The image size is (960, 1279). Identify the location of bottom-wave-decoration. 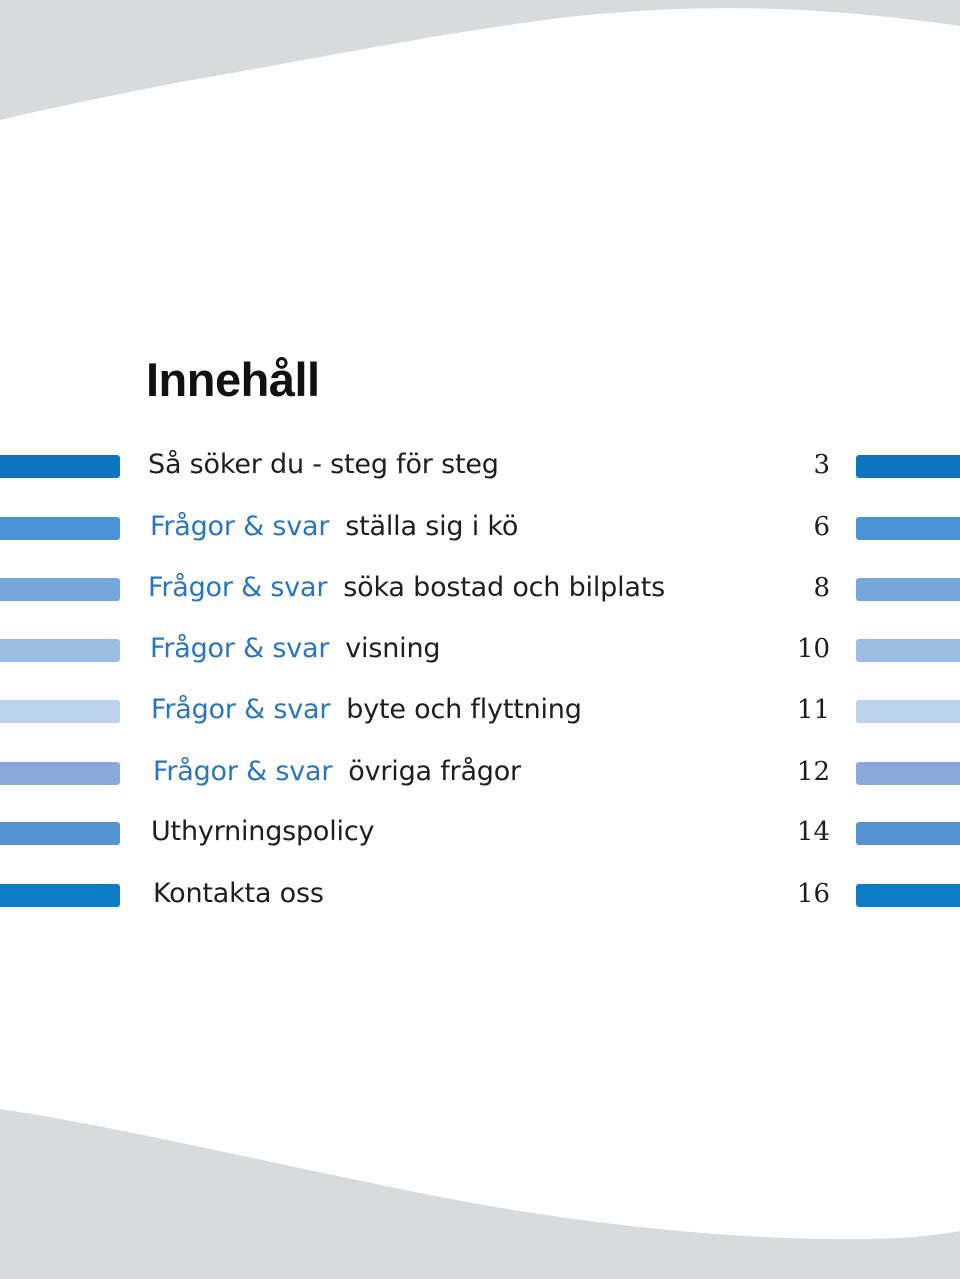
(480, 1194).